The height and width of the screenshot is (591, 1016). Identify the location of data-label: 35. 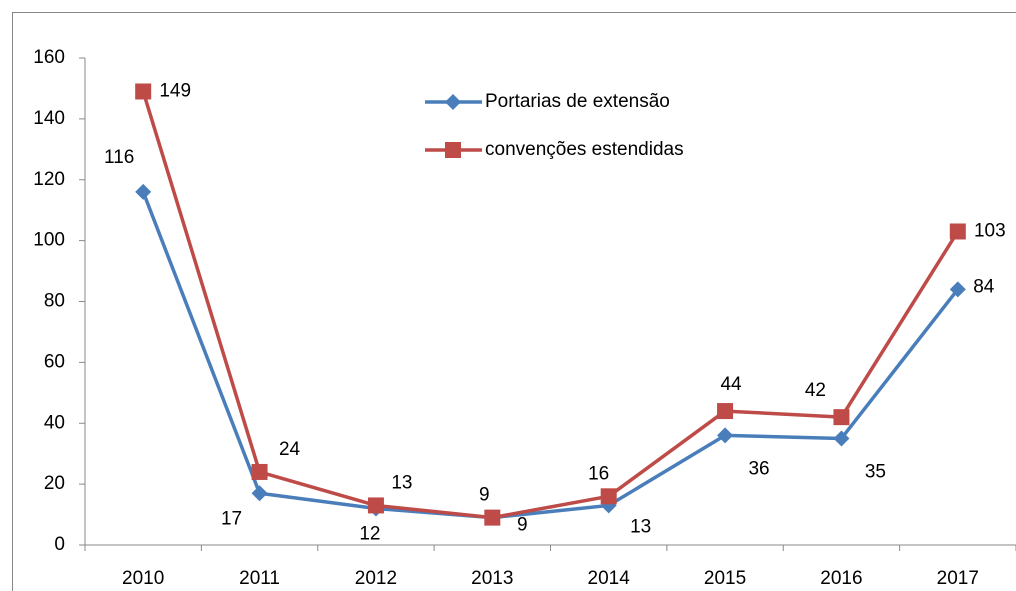
(875, 471).